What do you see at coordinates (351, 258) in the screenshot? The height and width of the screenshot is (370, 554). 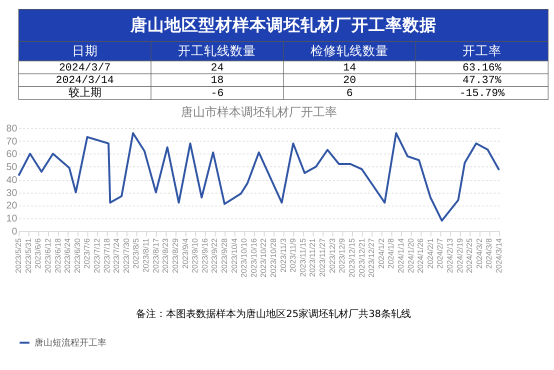 I see `x-tick-label: 2023/12/15` at bounding box center [351, 258].